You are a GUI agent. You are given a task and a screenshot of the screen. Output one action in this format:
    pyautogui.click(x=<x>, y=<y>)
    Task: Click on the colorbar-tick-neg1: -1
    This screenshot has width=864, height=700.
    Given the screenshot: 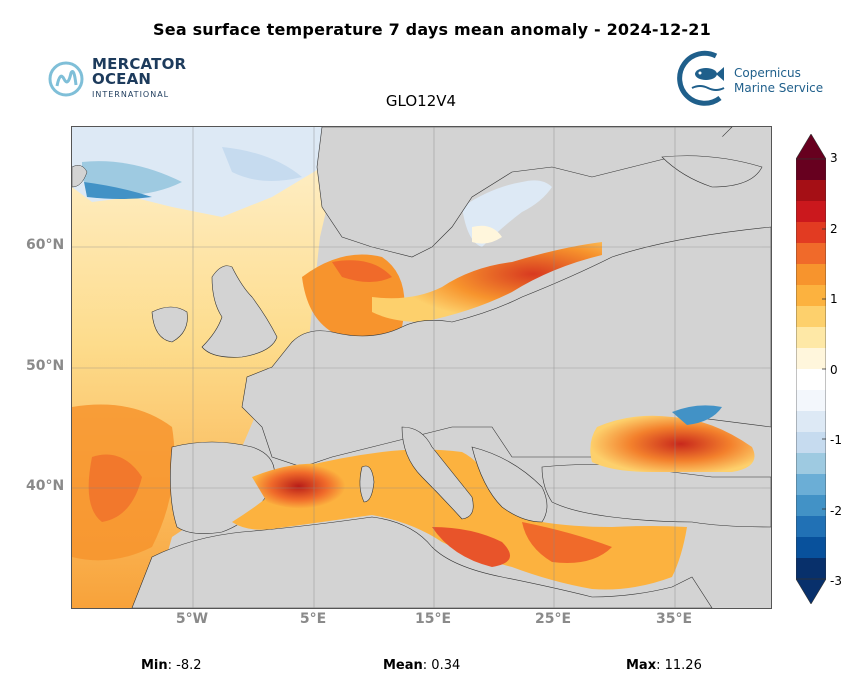 What is the action you would take?
    pyautogui.click(x=836, y=440)
    